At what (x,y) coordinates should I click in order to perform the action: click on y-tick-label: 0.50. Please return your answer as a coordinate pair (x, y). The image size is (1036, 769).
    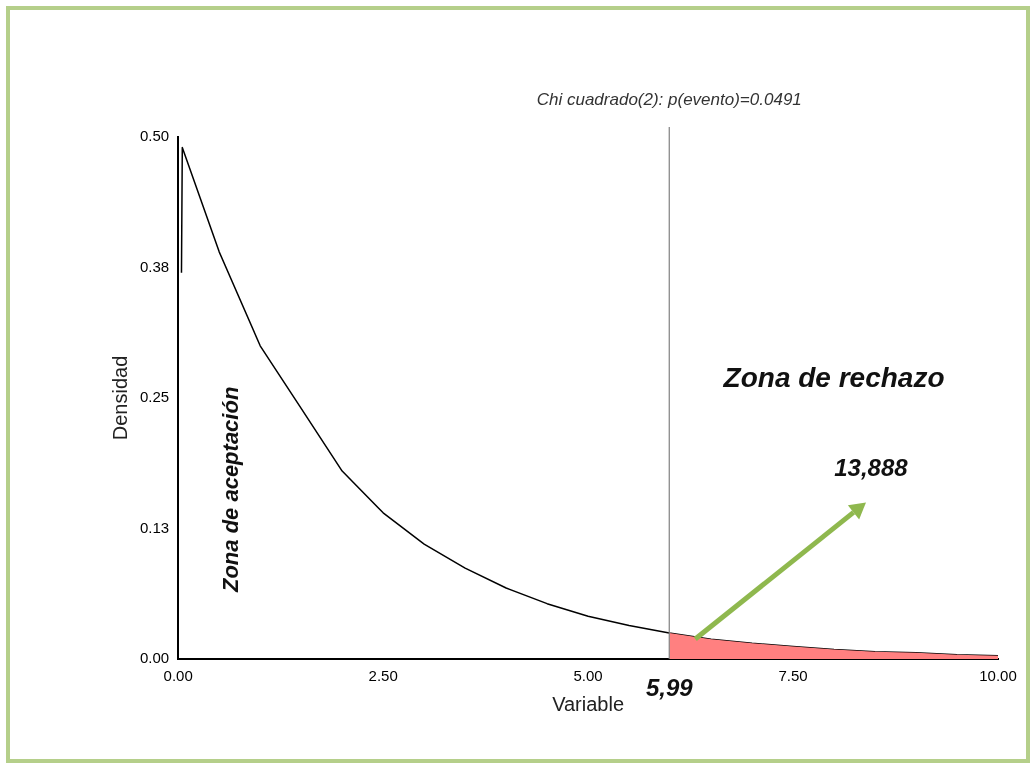
    Looking at the image, I should click on (154, 136).